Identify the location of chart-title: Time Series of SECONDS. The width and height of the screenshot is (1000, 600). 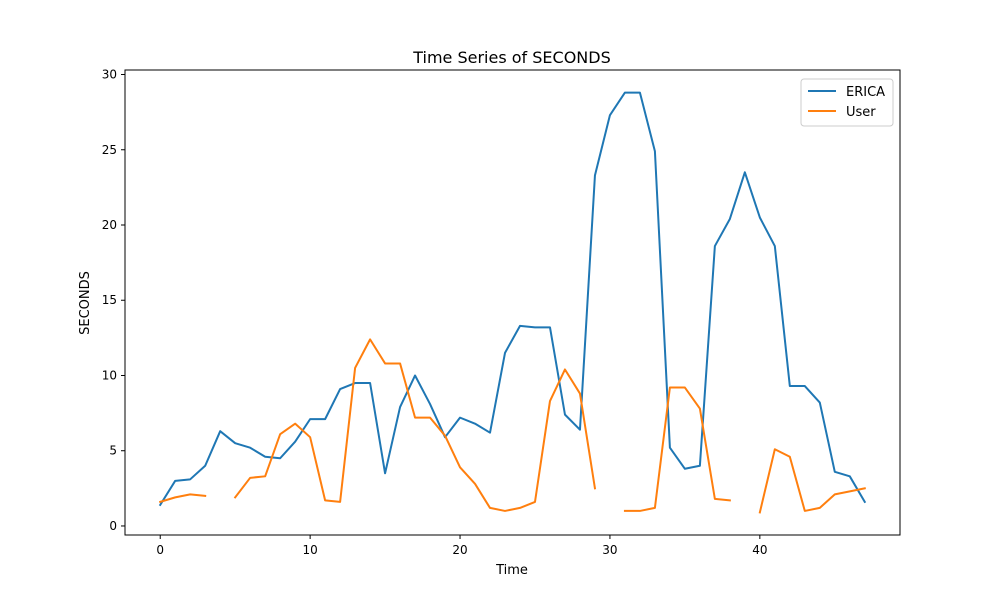
(511, 57).